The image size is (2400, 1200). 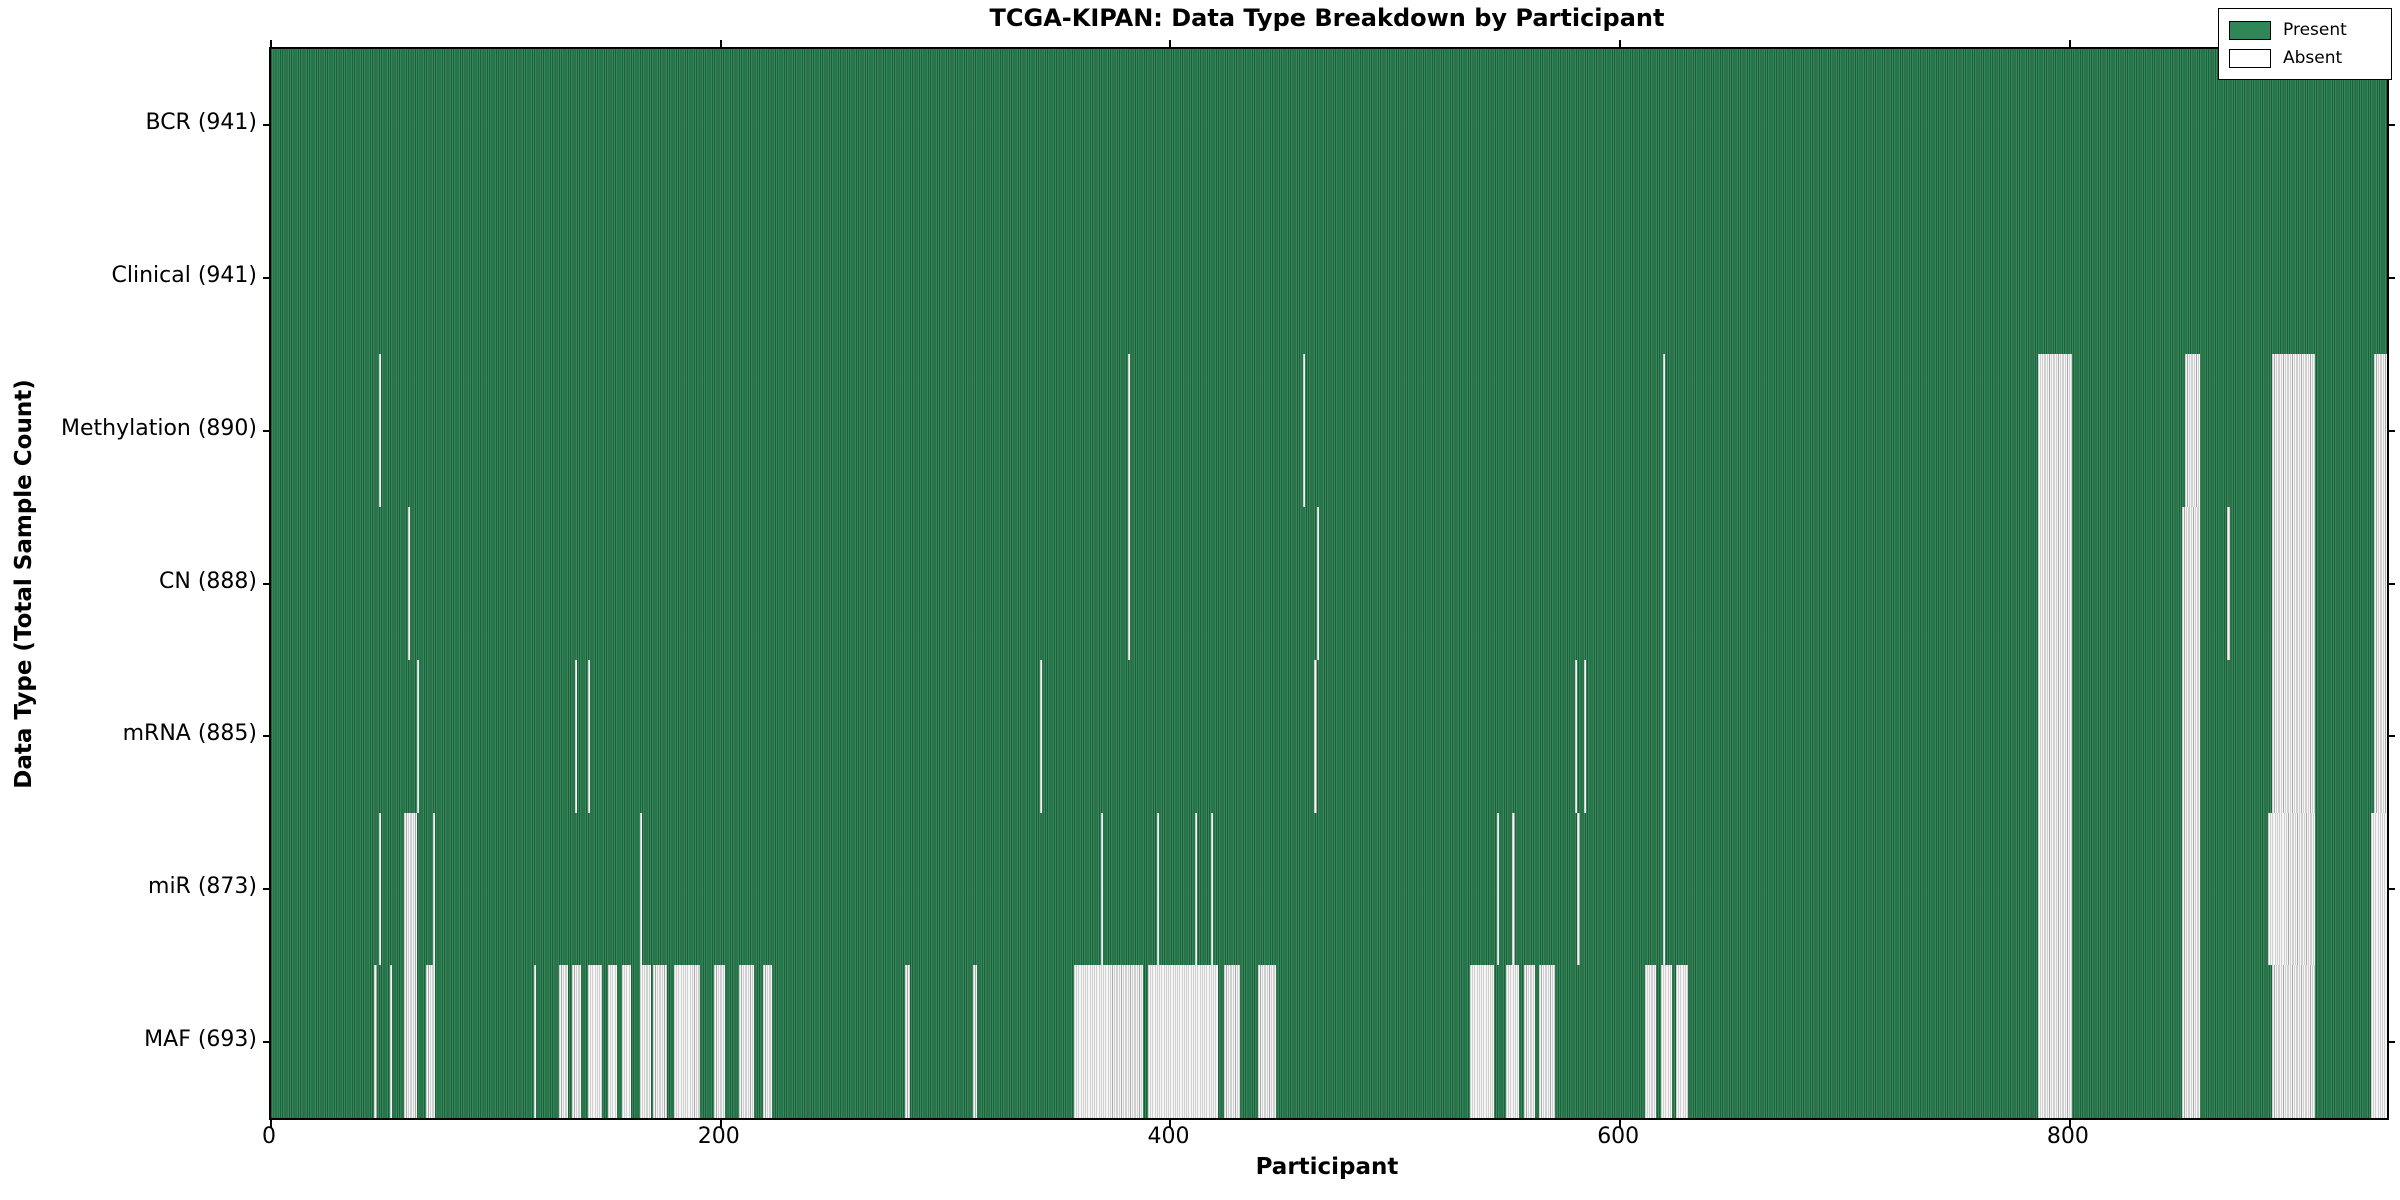 I want to click on row-Clinical, so click(x=1329, y=278).